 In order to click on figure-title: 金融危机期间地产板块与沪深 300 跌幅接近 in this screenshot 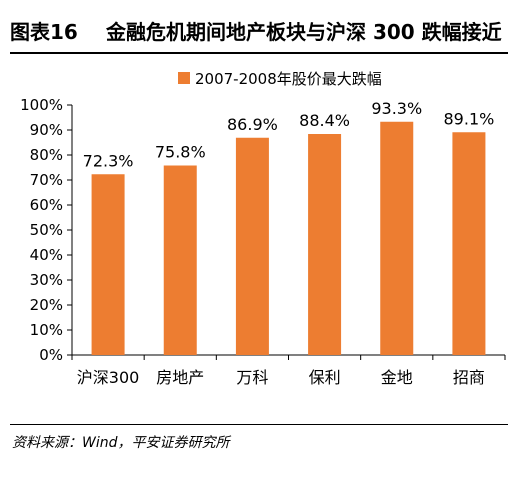, I will do `click(304, 32)`.